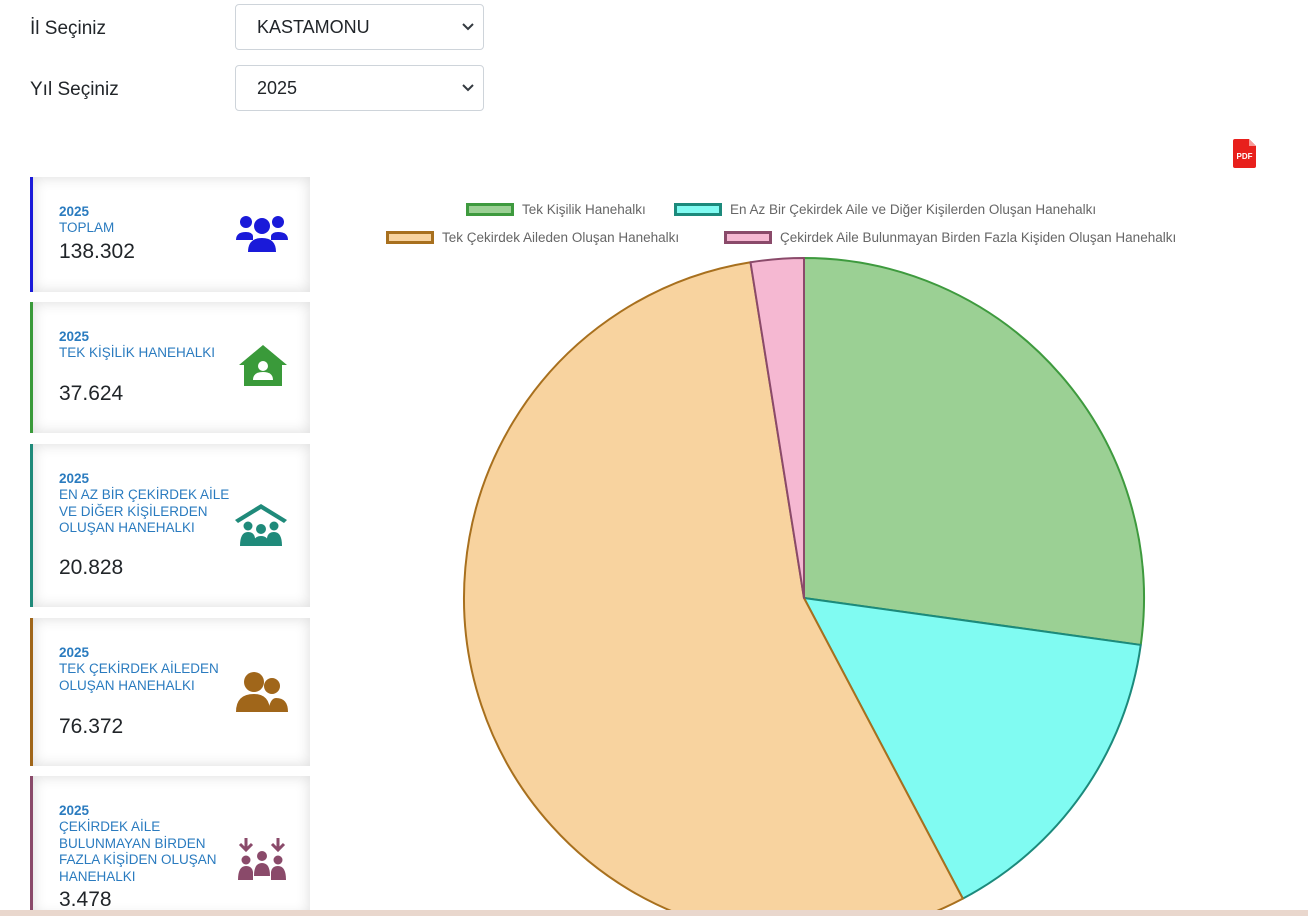 This screenshot has width=1308, height=916. Describe the element at coordinates (262, 859) in the screenshot. I see `people-arrows-down-icon` at that location.